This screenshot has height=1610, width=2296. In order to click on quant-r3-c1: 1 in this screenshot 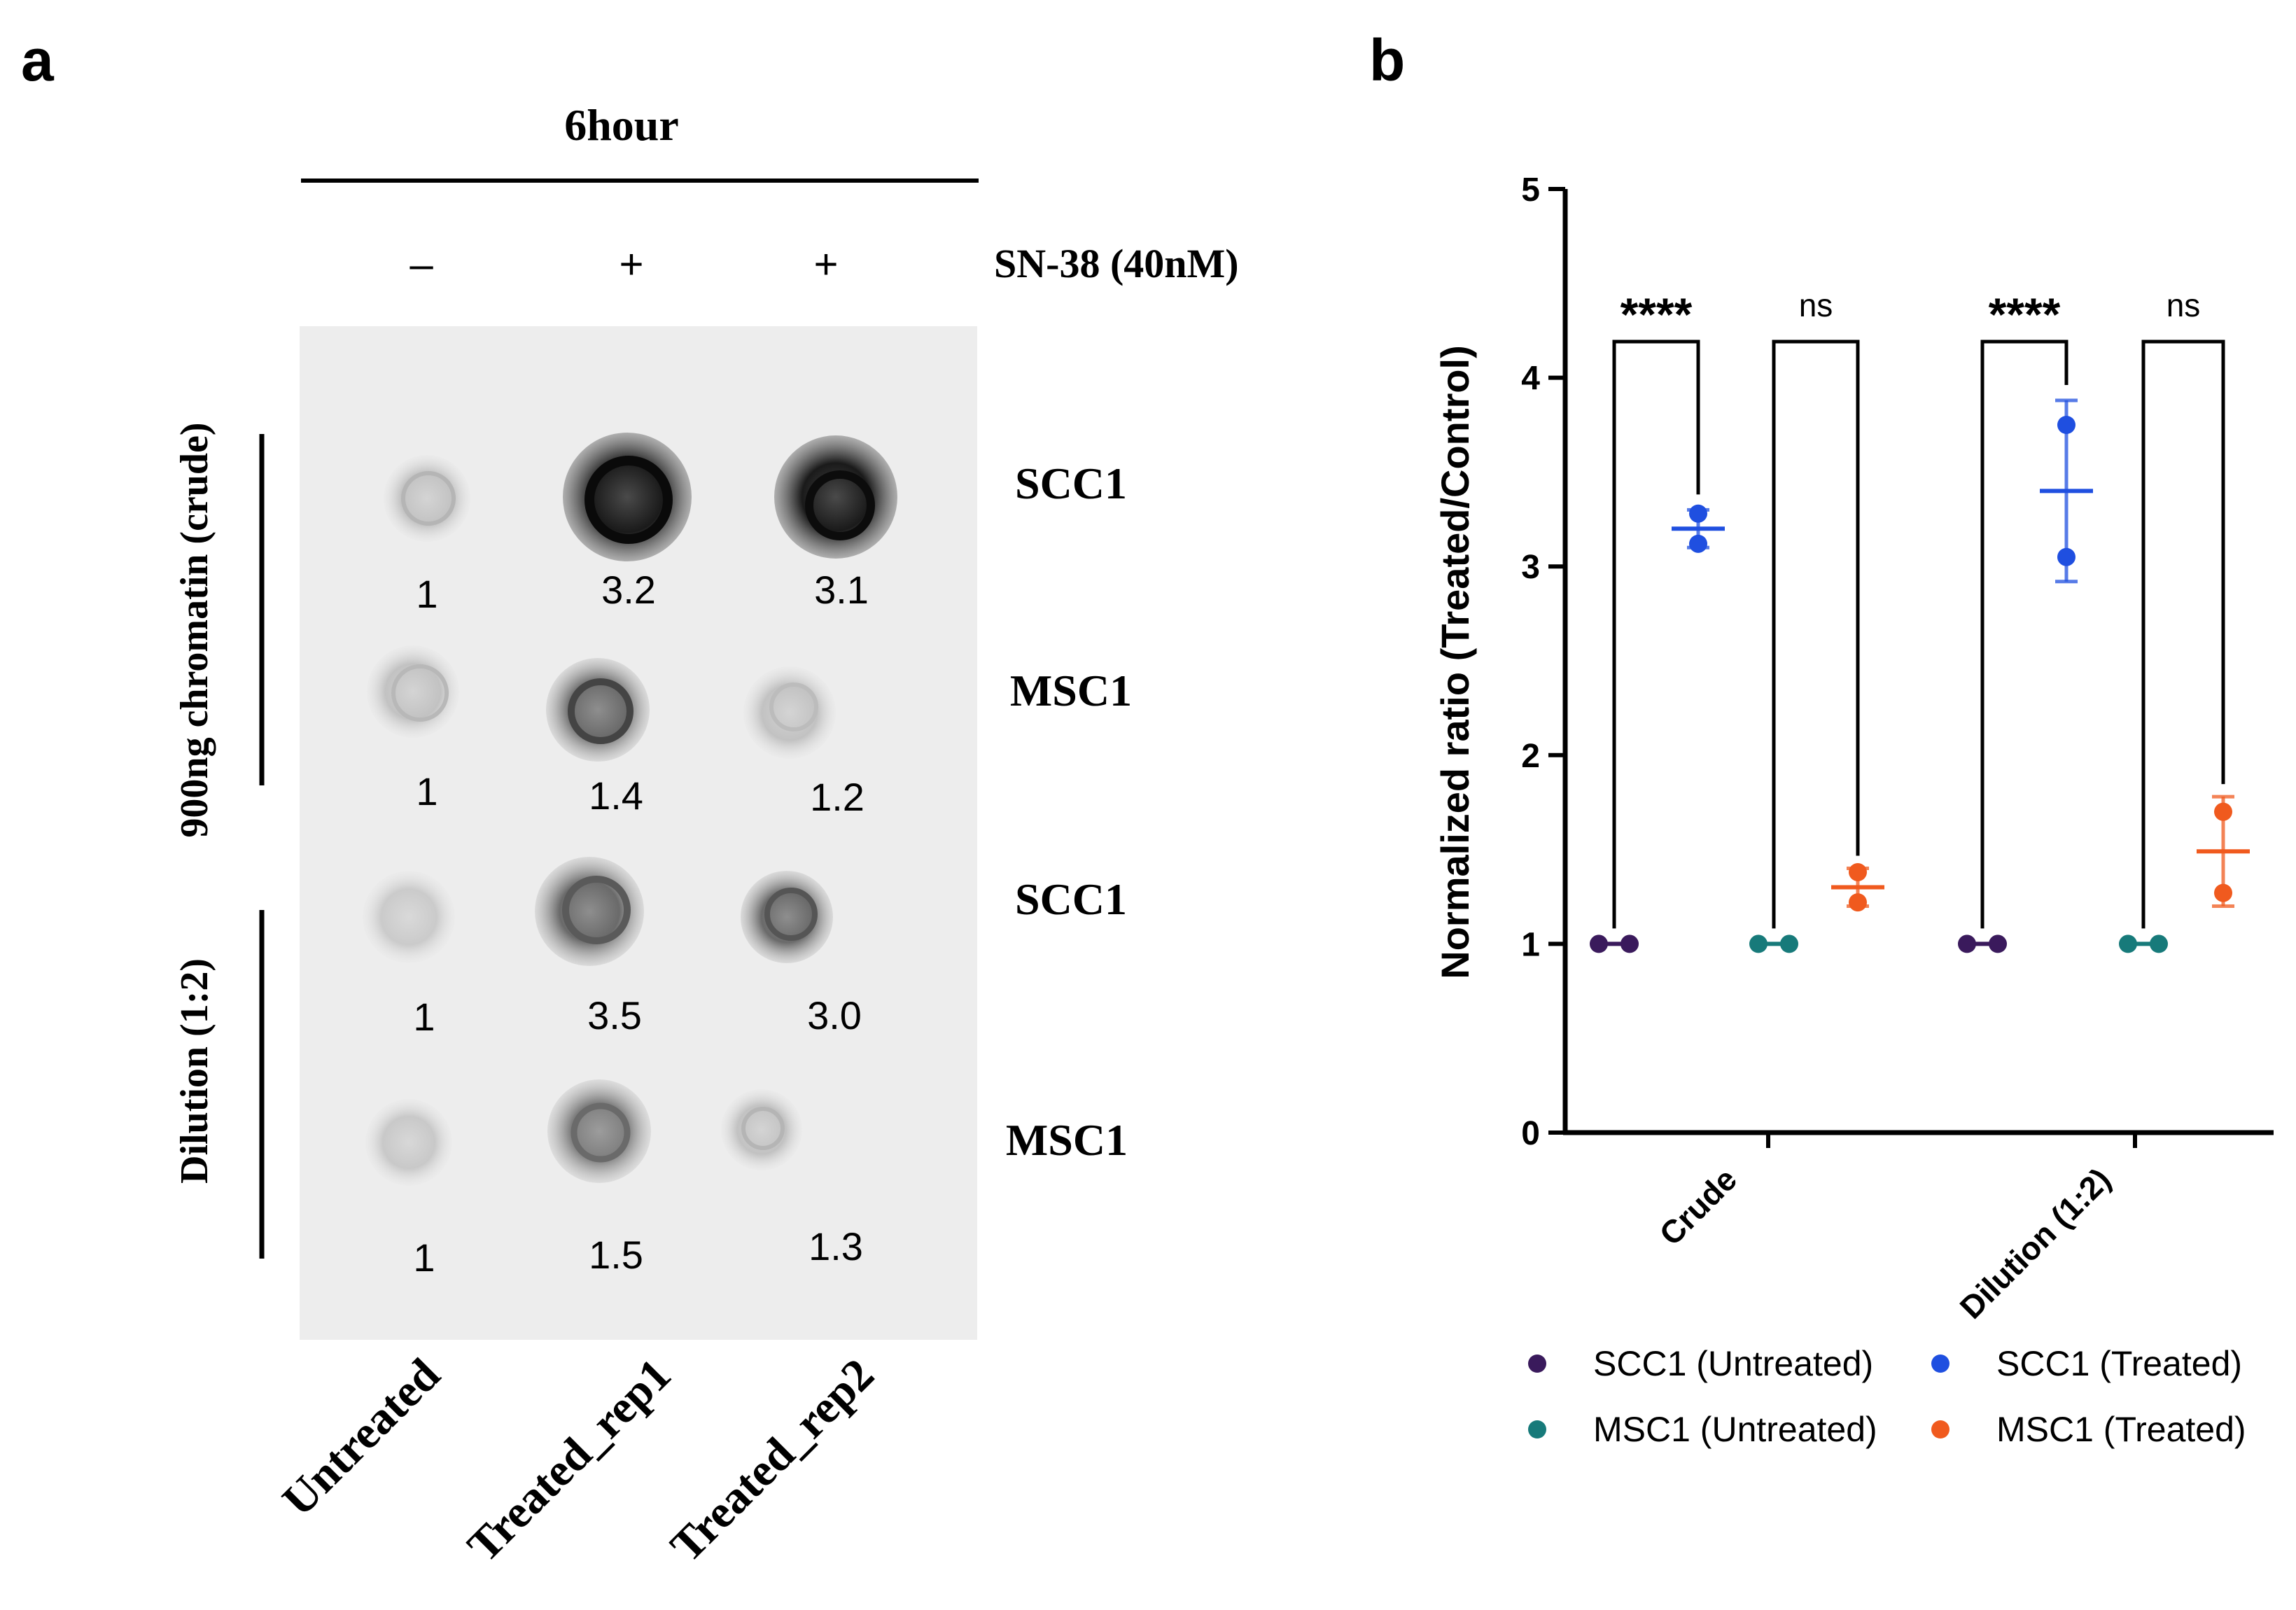, I will do `click(424, 1017)`.